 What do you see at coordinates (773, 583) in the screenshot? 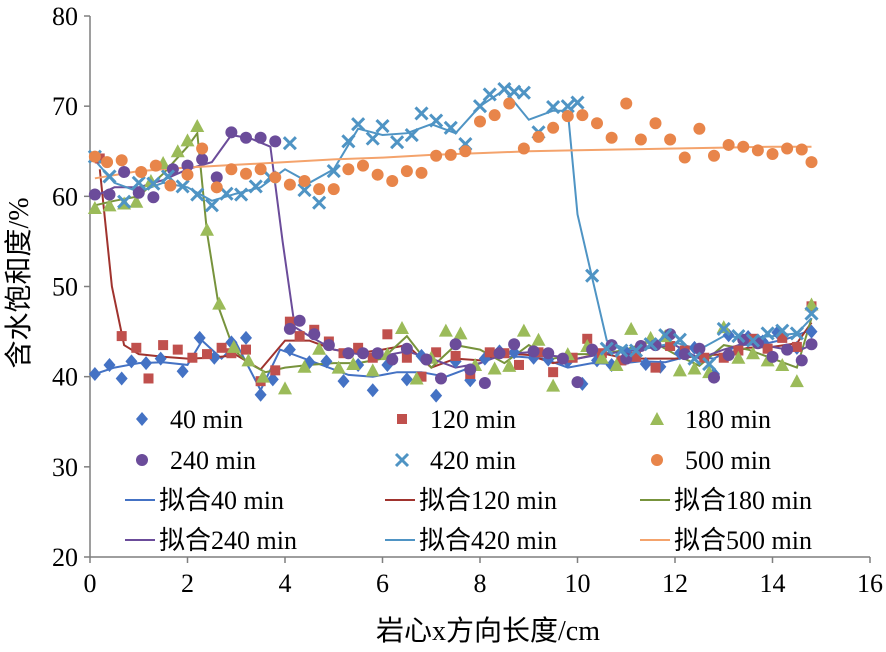
I see `x-tick-label: 14` at bounding box center [773, 583].